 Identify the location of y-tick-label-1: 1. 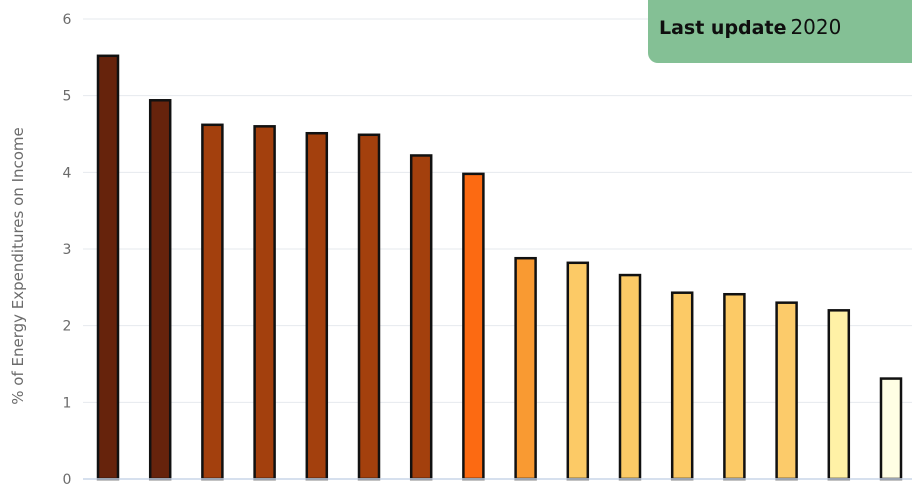
(67, 403).